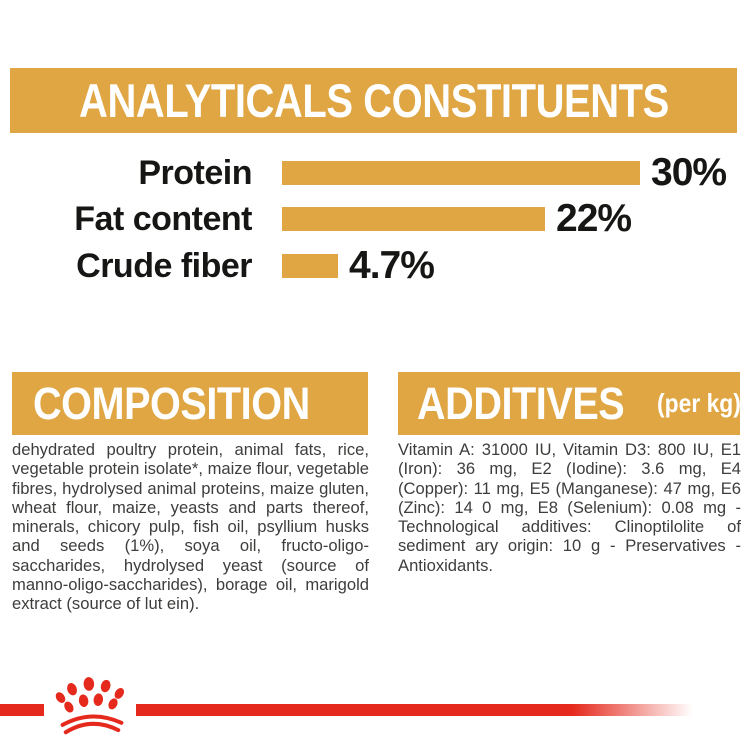 The height and width of the screenshot is (750, 750). What do you see at coordinates (163, 218) in the screenshot?
I see `chart-category-label: Fat content` at bounding box center [163, 218].